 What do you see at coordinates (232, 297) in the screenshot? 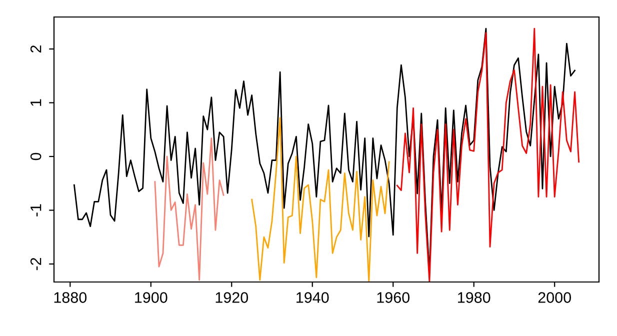
I see `x-tick-label: 1920` at bounding box center [232, 297].